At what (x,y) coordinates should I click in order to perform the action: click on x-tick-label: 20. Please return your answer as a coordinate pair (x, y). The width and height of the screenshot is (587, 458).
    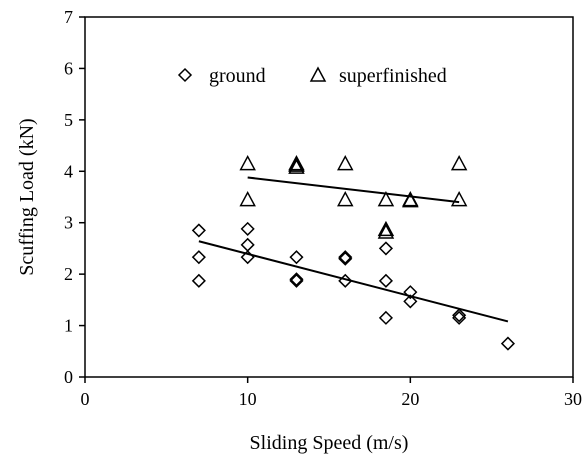
    Looking at the image, I should click on (410, 399).